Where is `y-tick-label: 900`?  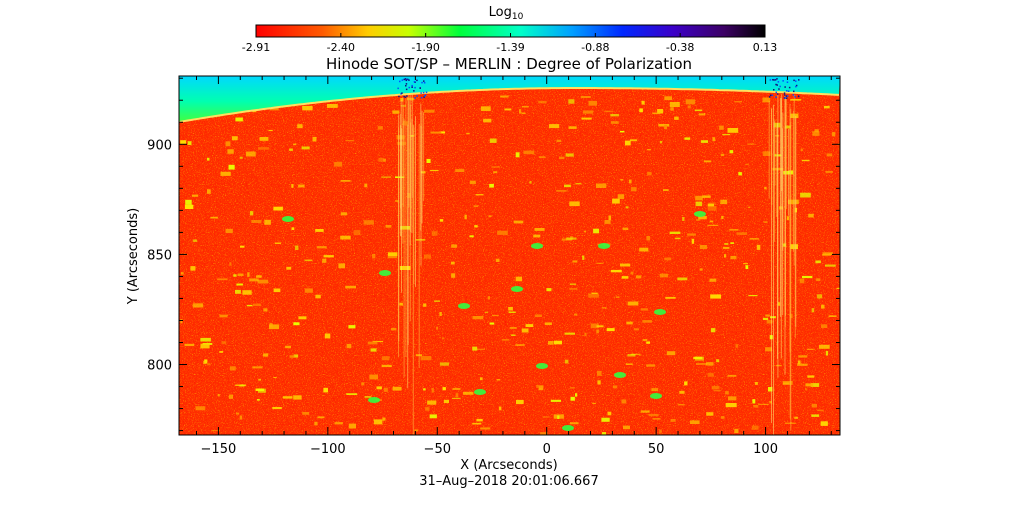 y-tick-label: 900 is located at coordinates (159, 145).